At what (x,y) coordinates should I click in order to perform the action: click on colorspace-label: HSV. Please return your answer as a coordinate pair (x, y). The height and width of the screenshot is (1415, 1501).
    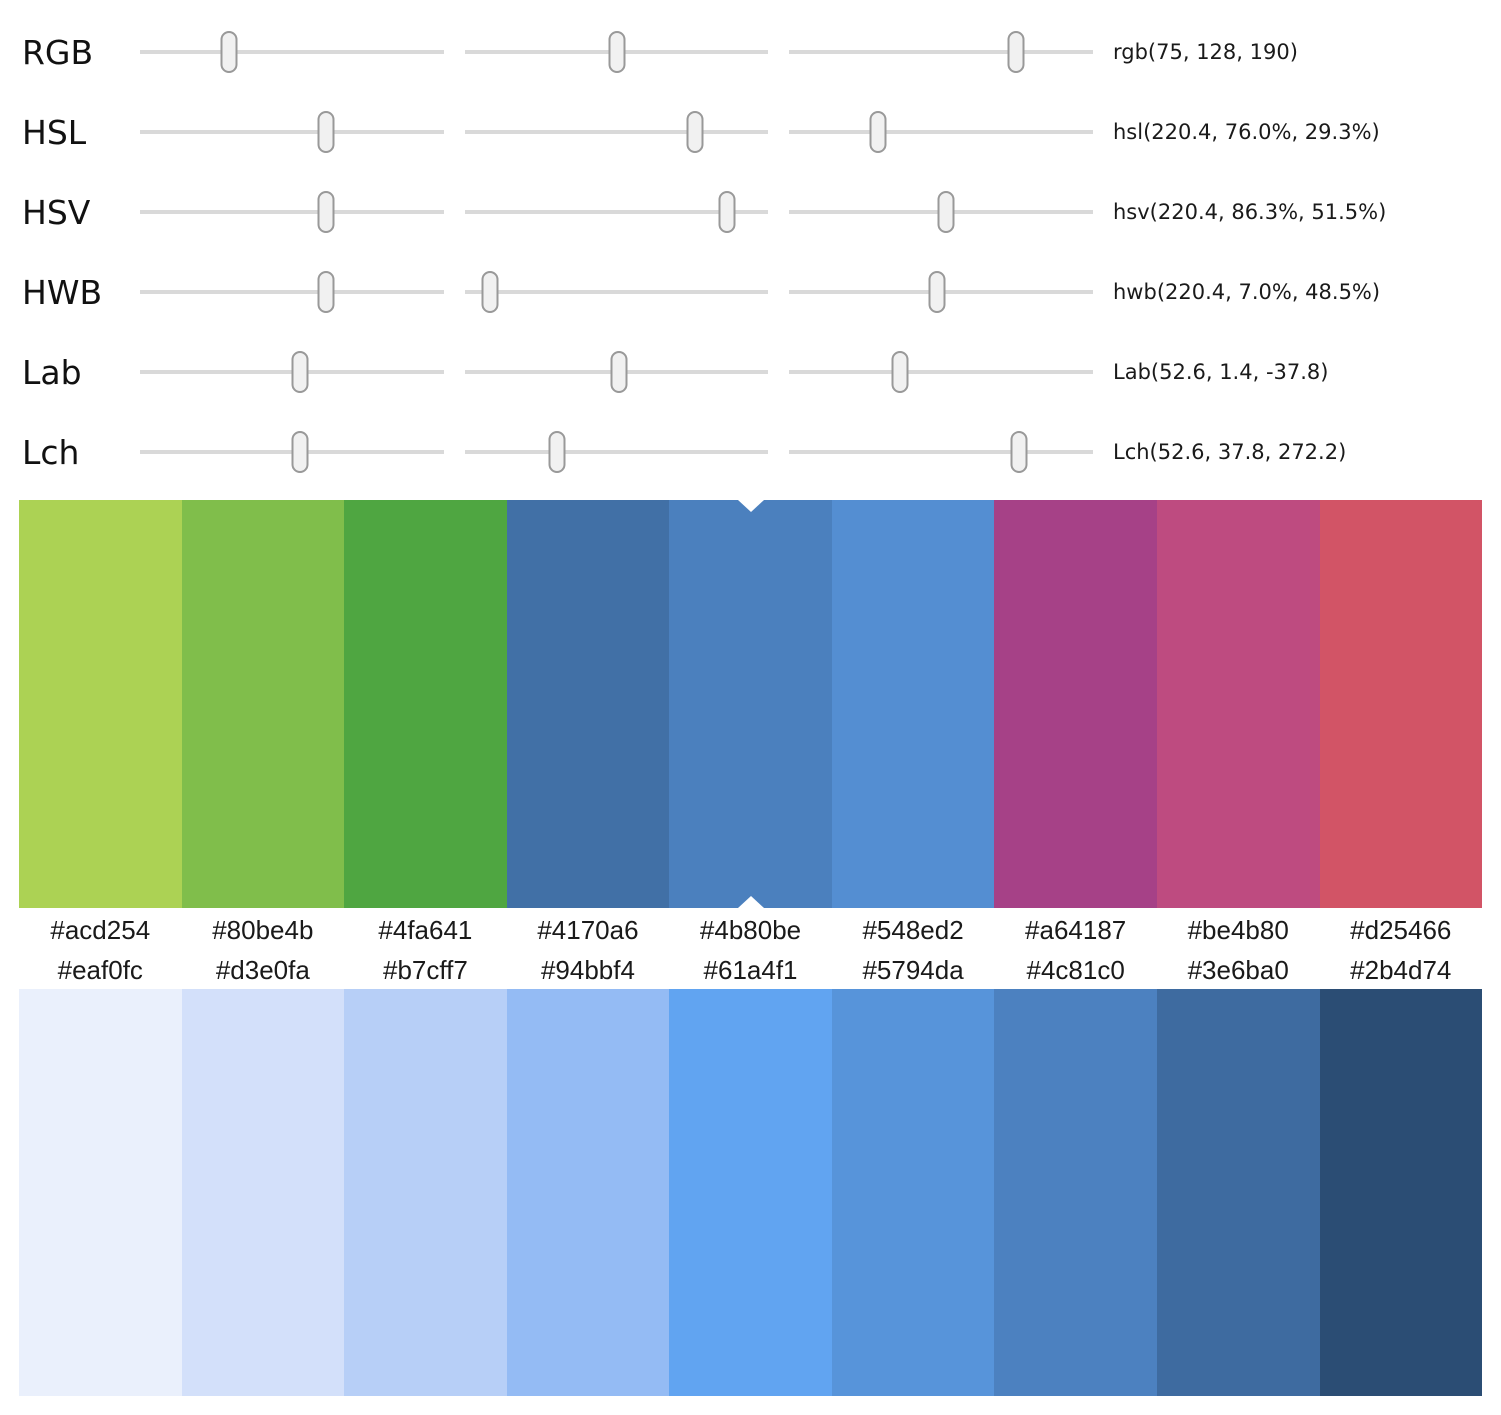
    Looking at the image, I should click on (56, 212).